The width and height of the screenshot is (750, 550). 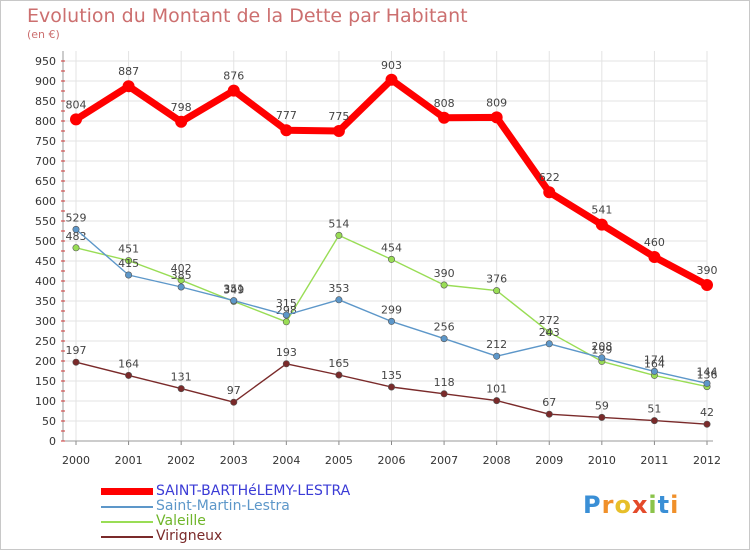 I want to click on y-tick-label: 600, so click(x=45, y=201).